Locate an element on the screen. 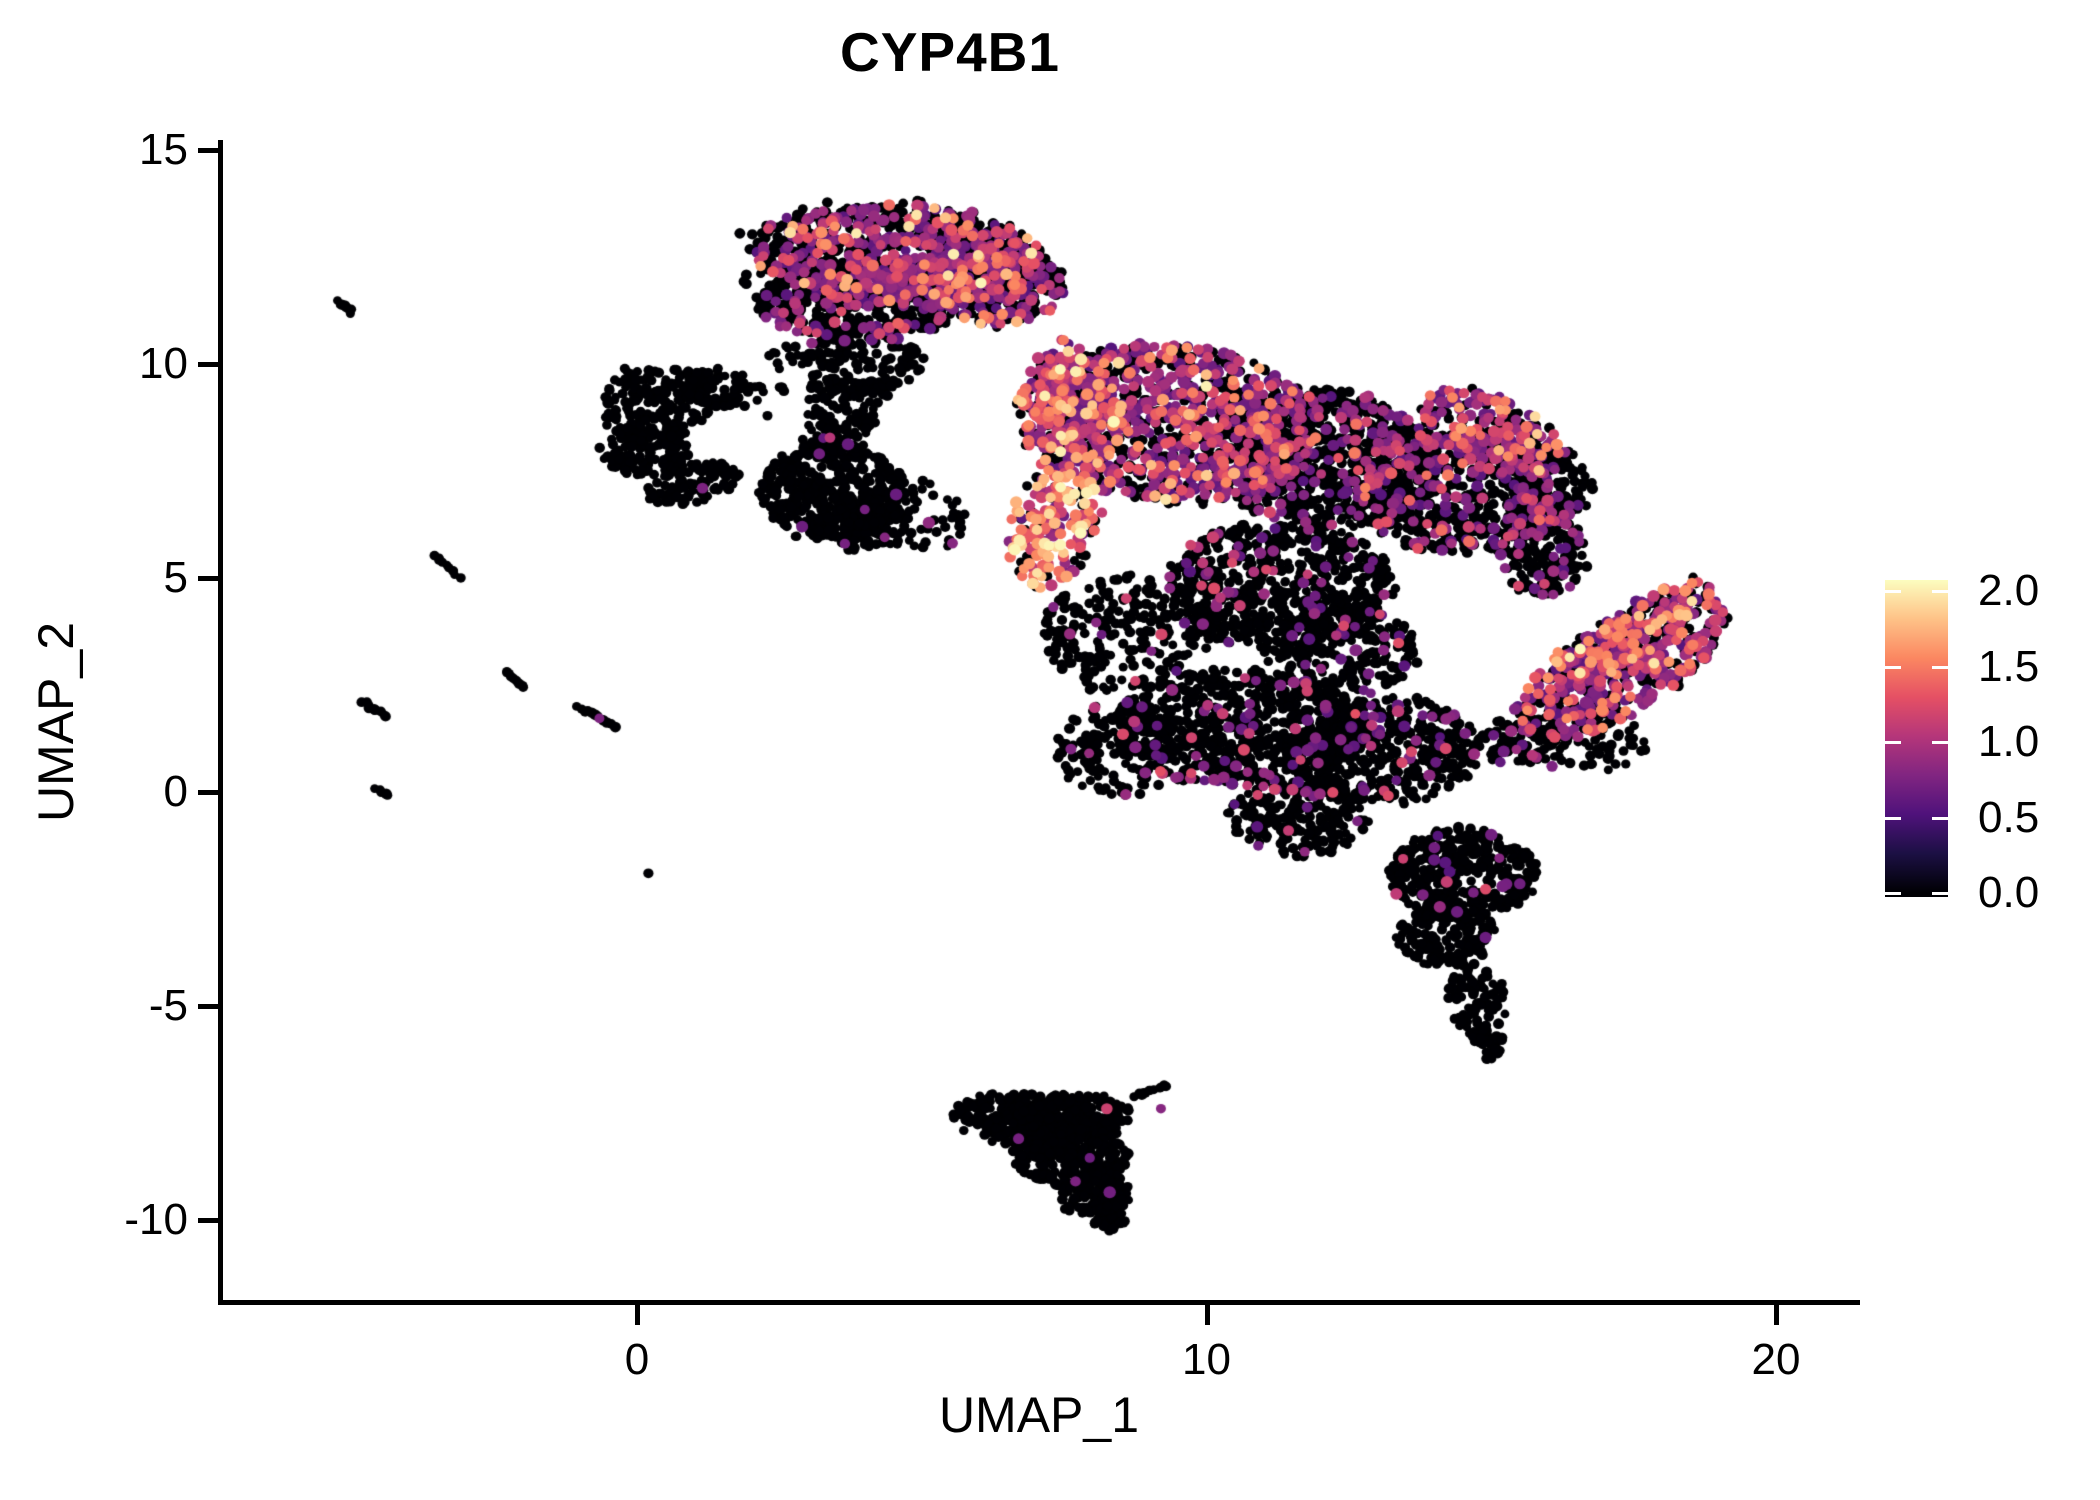  y-tick-label: 5 is located at coordinates (175, 577).